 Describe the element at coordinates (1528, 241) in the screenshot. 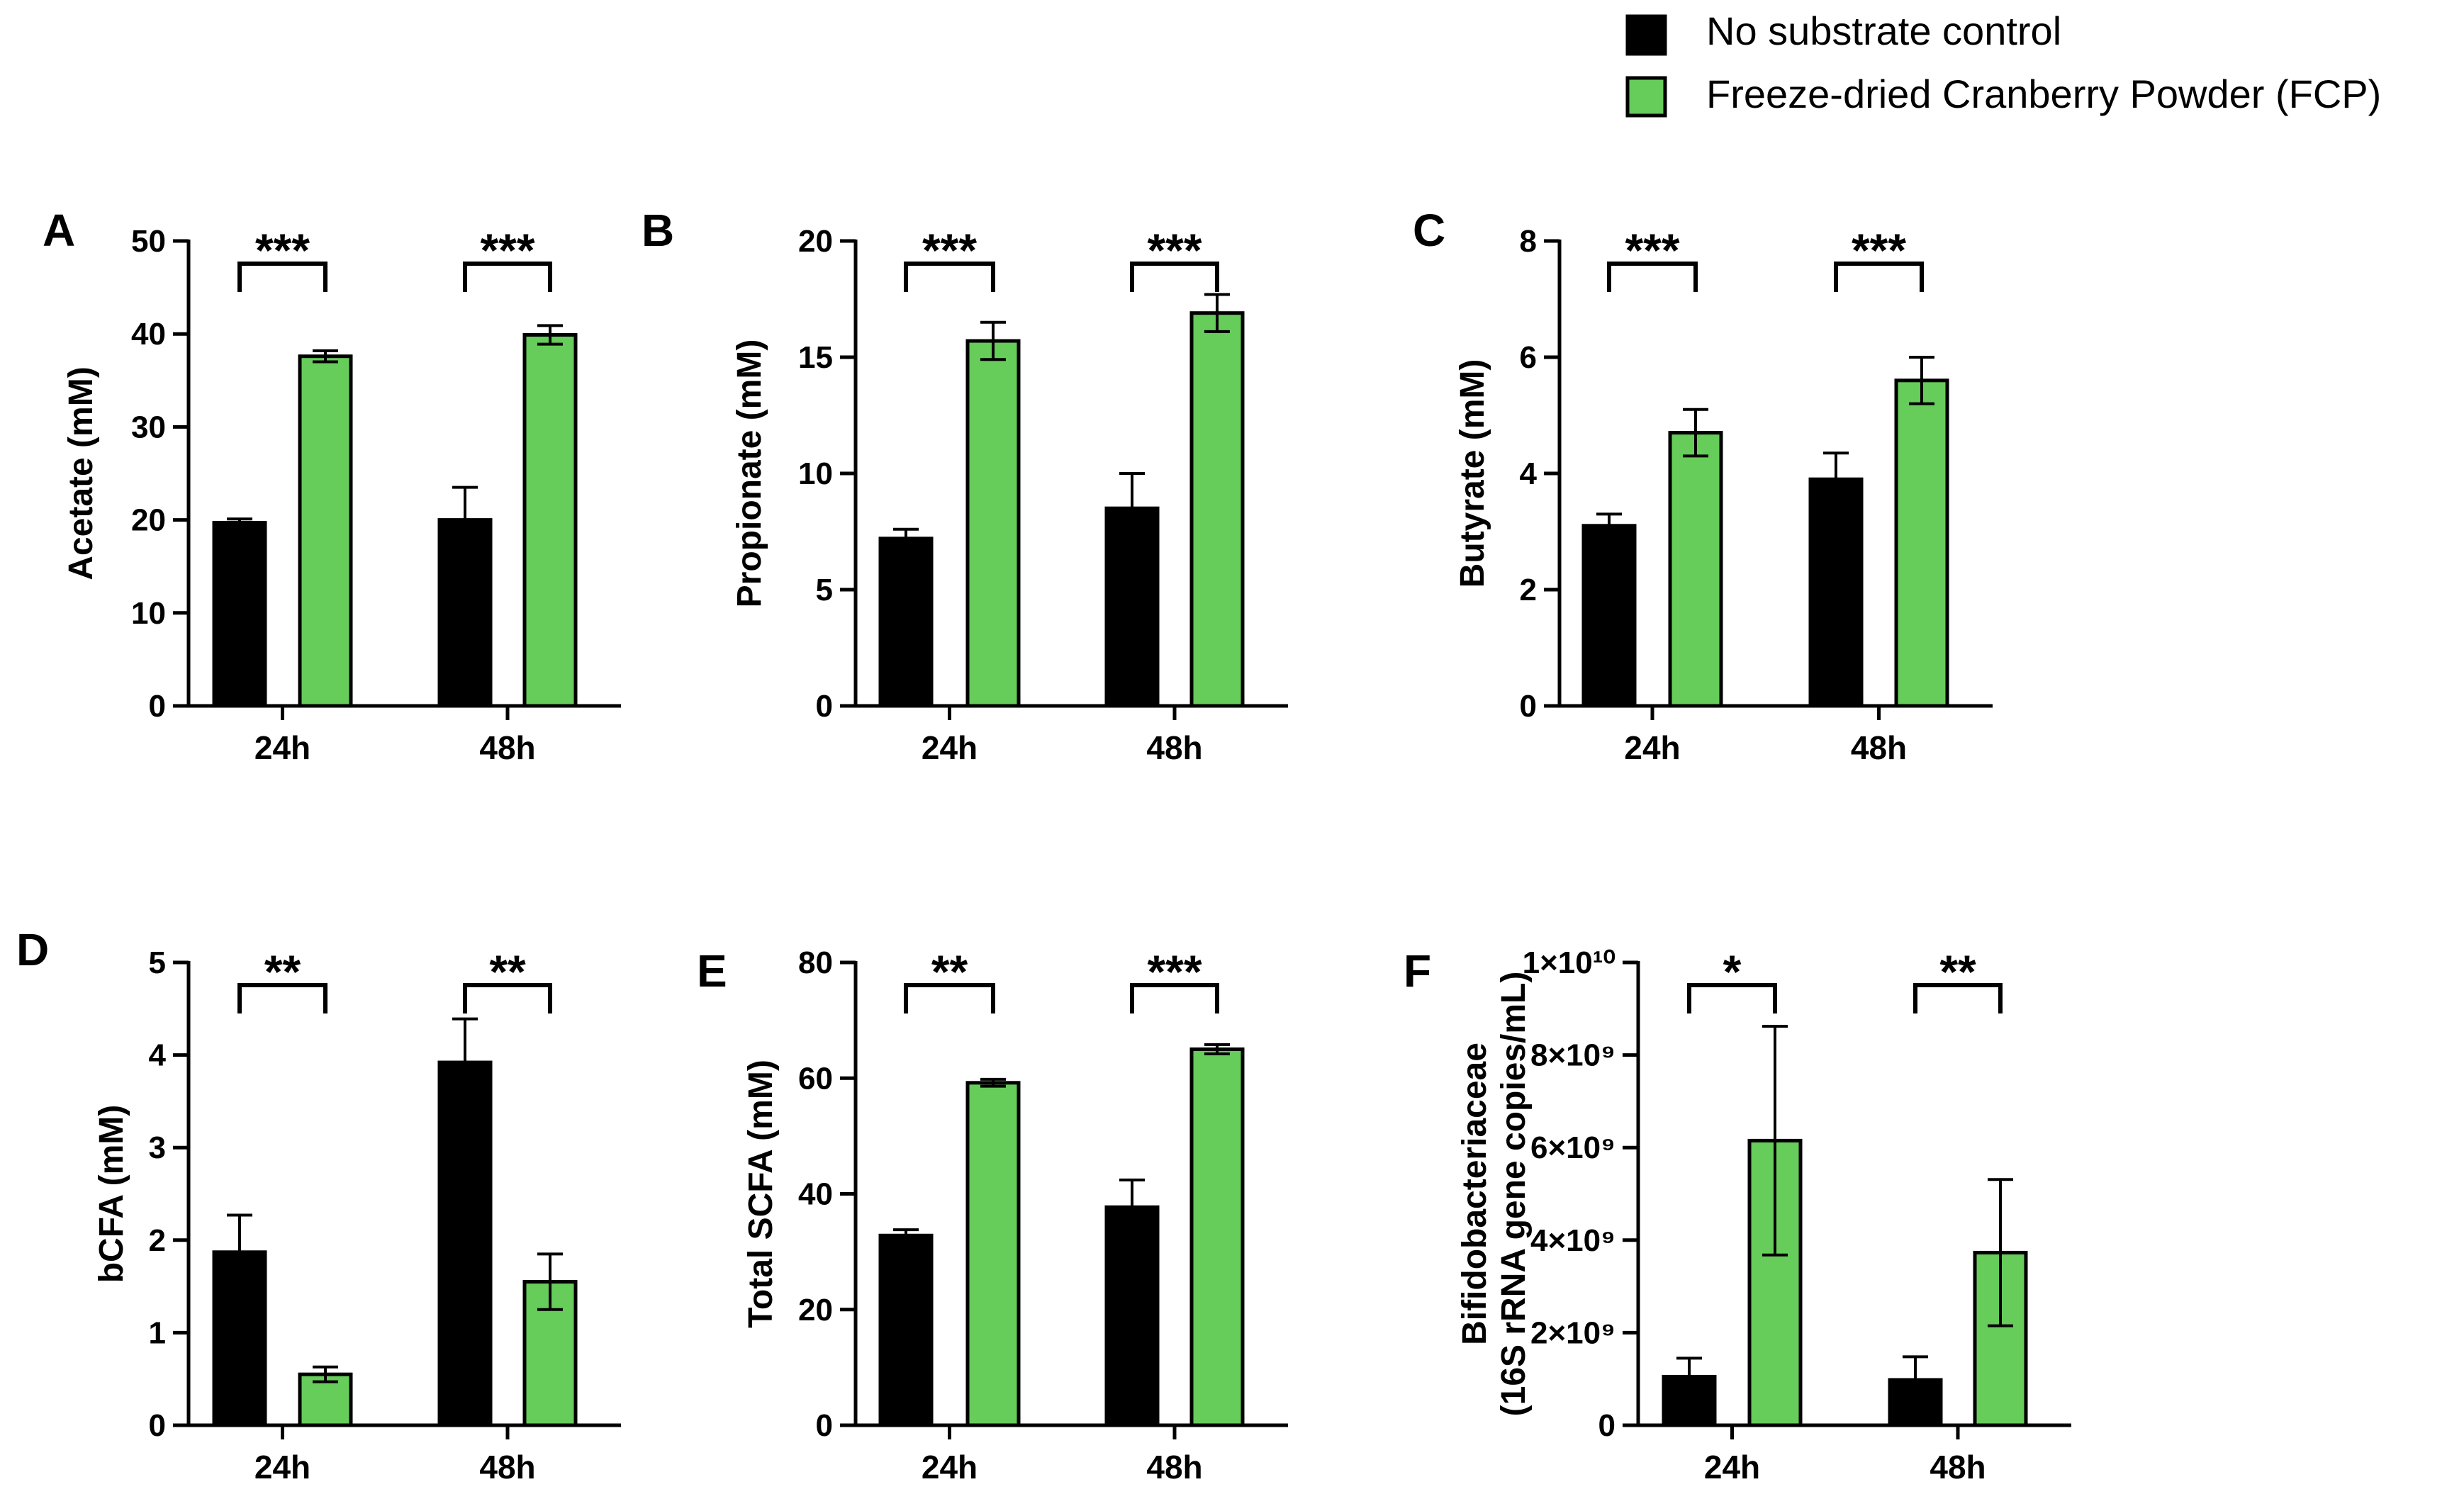

I see `y-tick-label: 8` at that location.